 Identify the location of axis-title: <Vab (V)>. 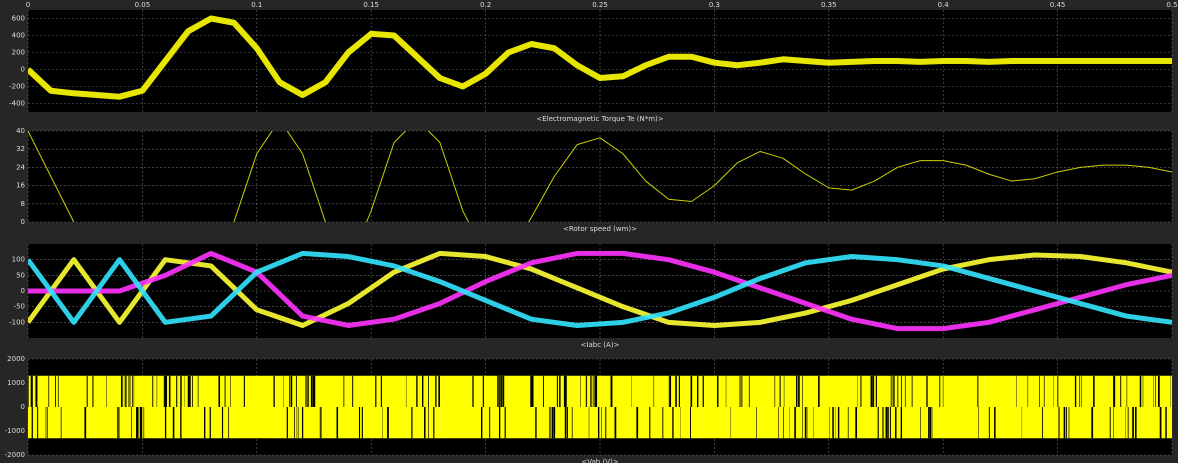
(599, 460).